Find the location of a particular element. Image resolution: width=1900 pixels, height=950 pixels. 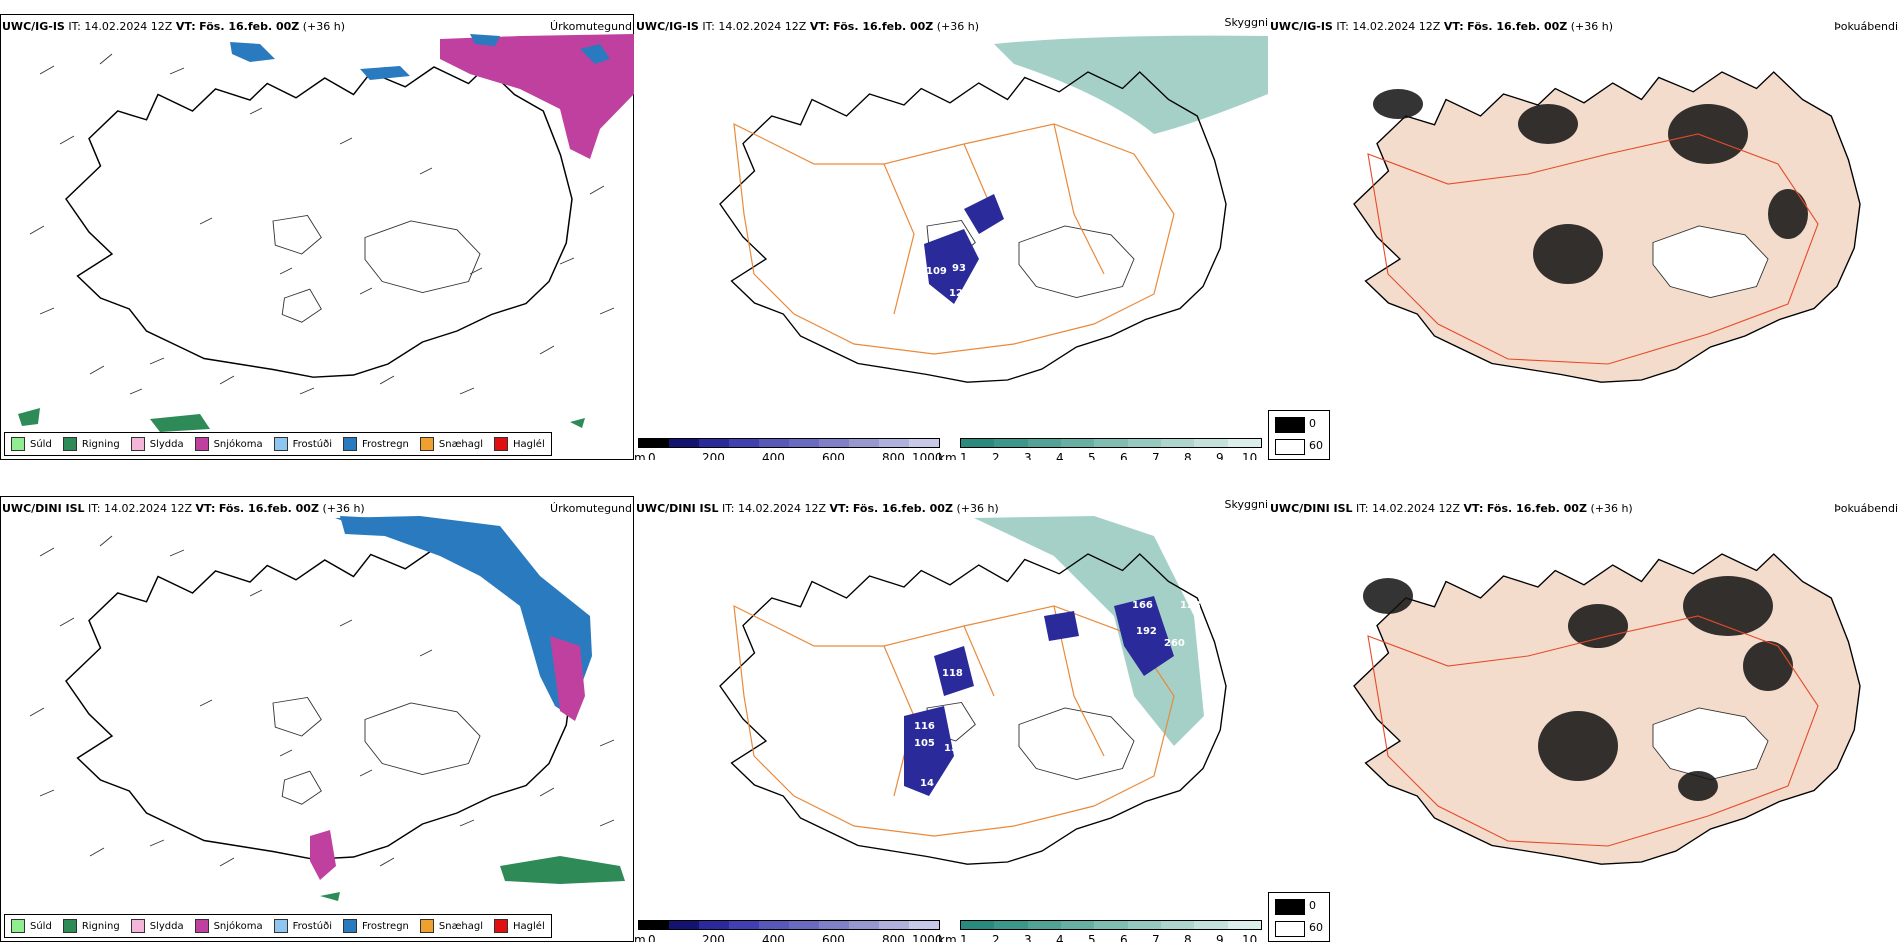

vis-label: 93 is located at coordinates (959, 268).